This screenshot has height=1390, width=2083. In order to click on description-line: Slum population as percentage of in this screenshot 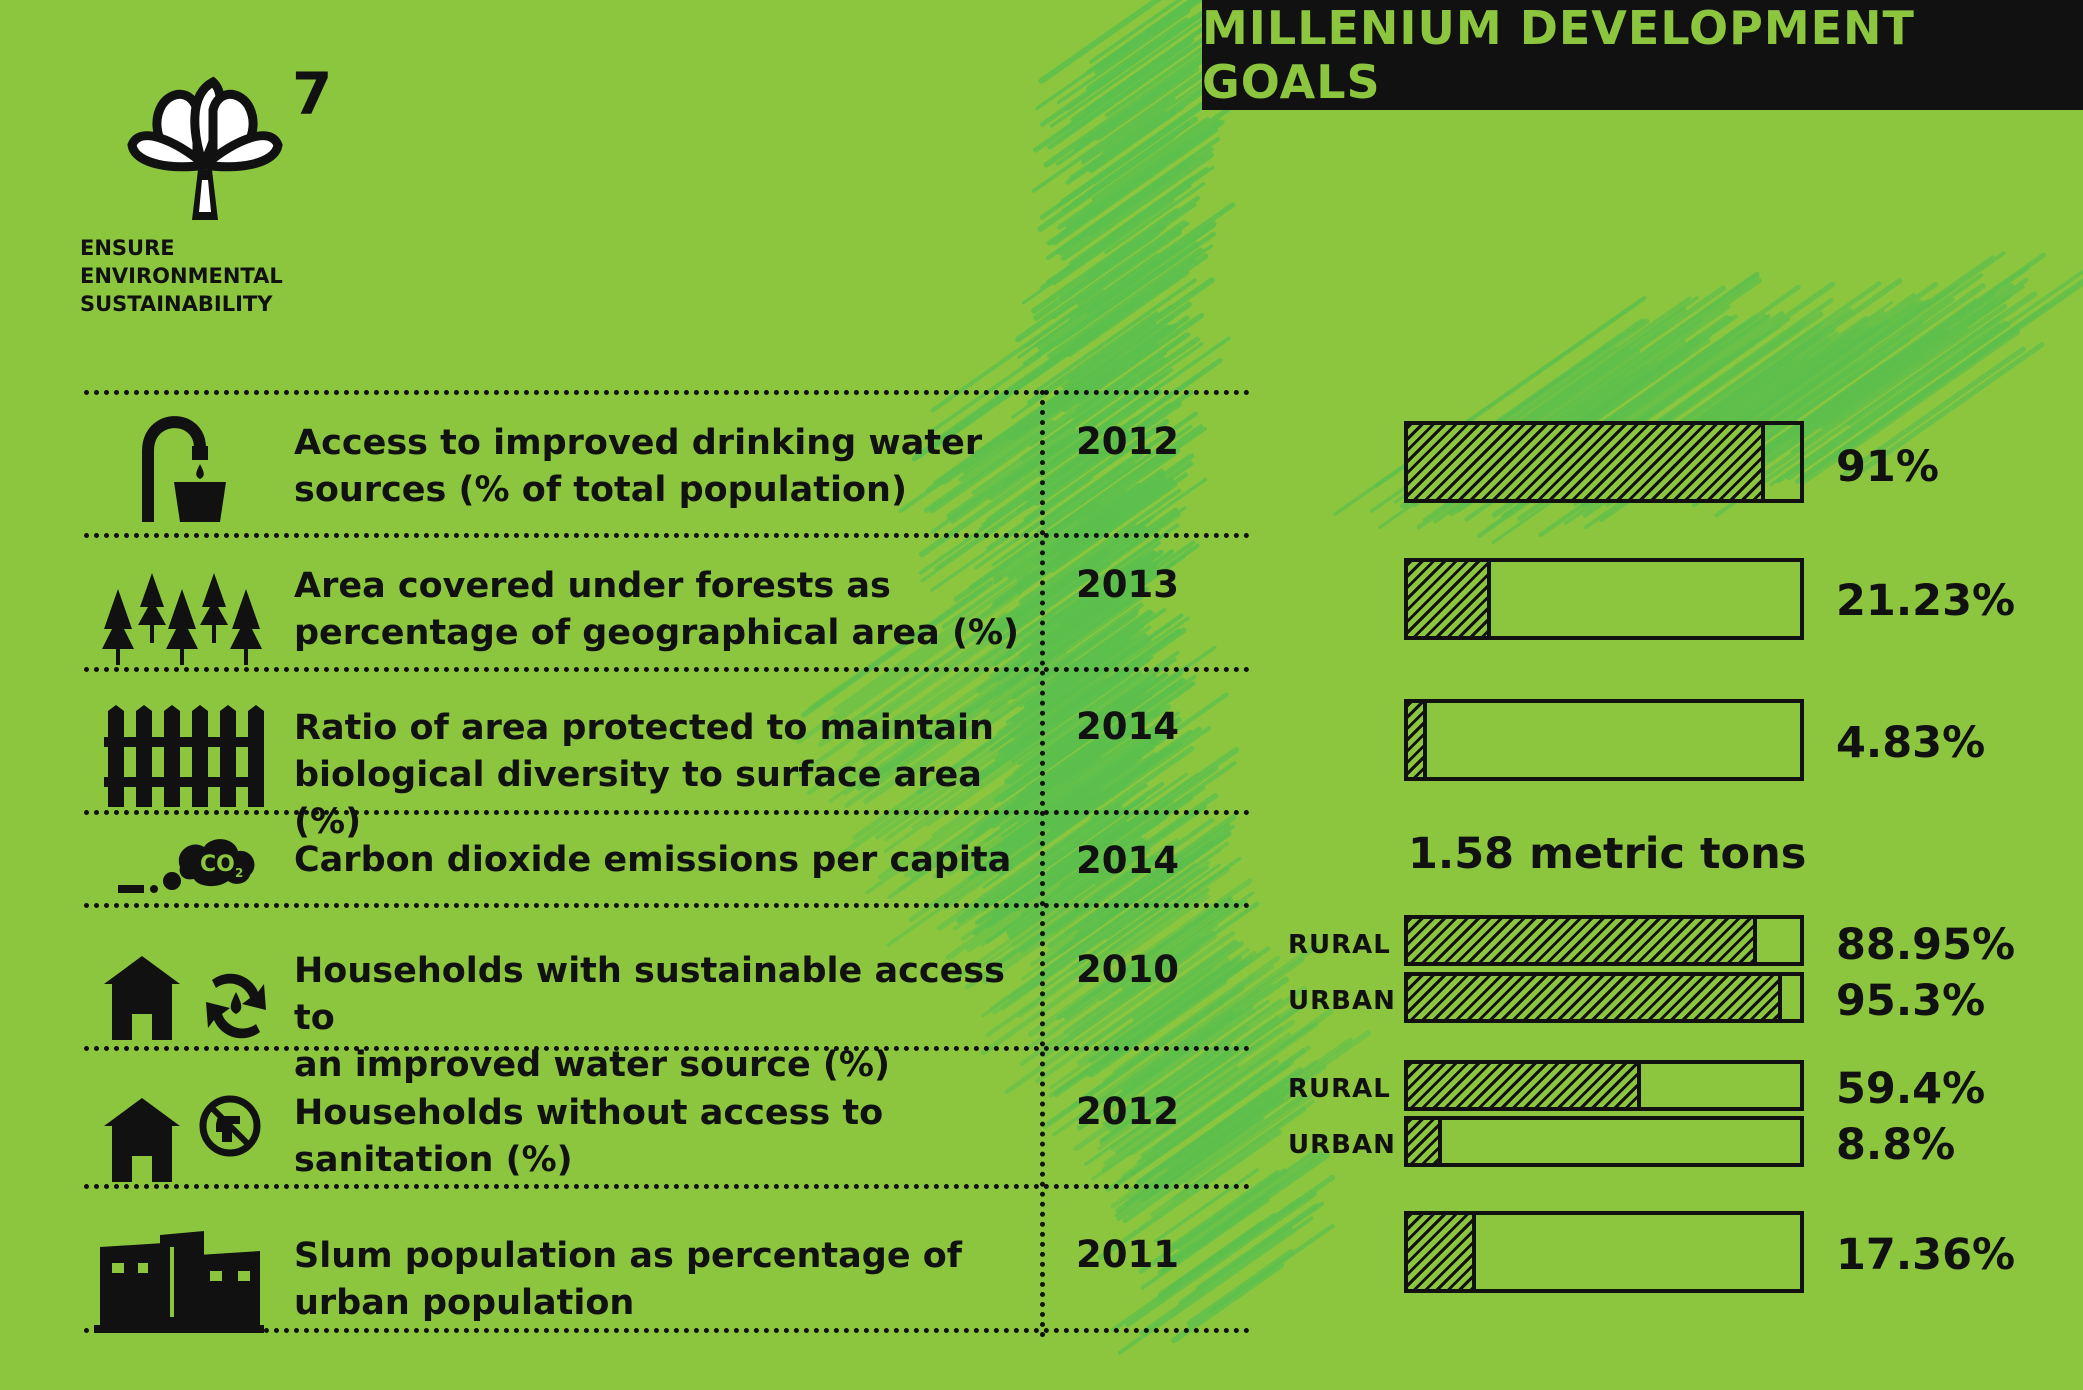, I will do `click(628, 1256)`.